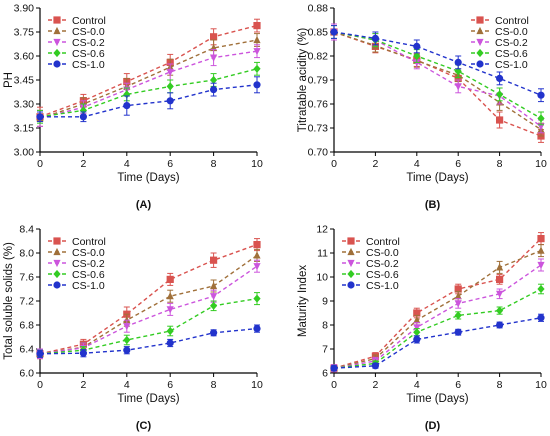 The image size is (550, 436). What do you see at coordinates (26, 254) in the screenshot?
I see `y-tick-label: 8.0` at bounding box center [26, 254].